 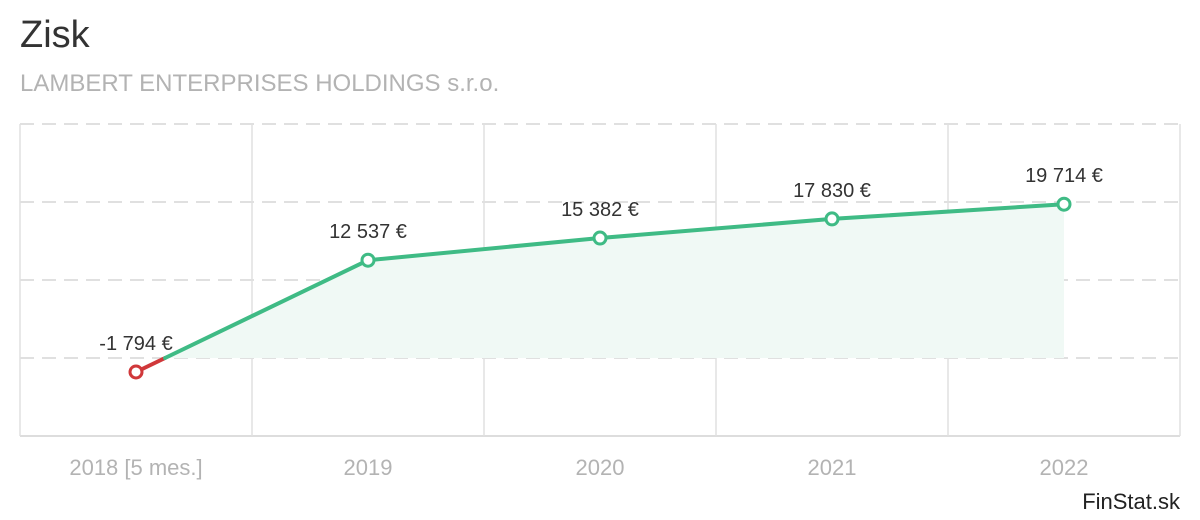 What do you see at coordinates (832, 467) in the screenshot?
I see `x-tick-label: 2021` at bounding box center [832, 467].